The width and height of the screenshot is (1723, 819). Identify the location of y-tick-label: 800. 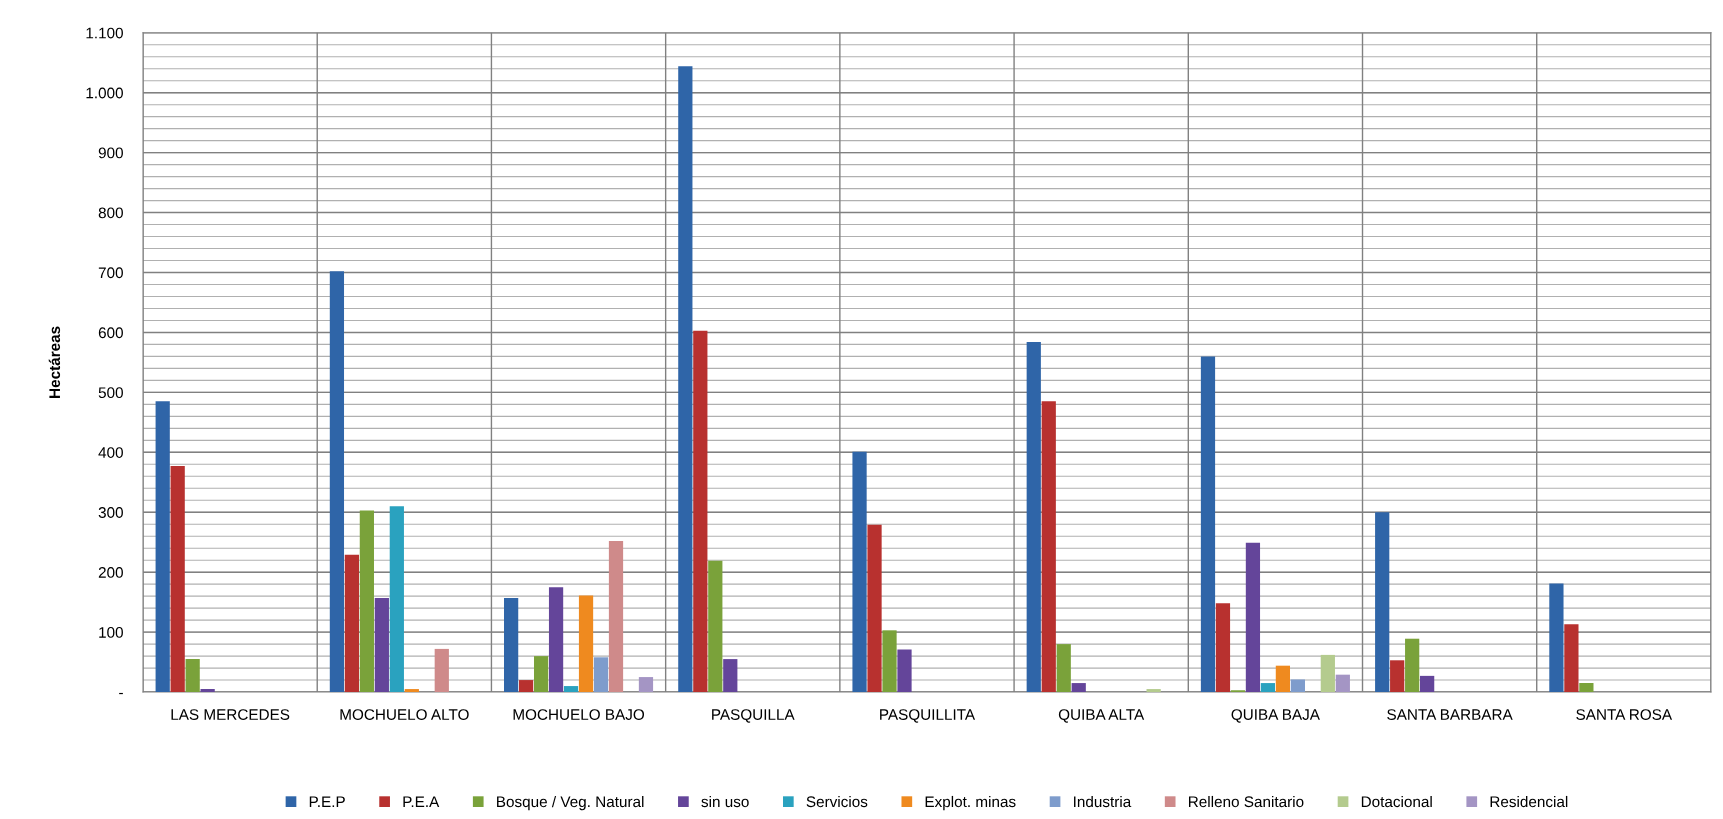
(110, 213).